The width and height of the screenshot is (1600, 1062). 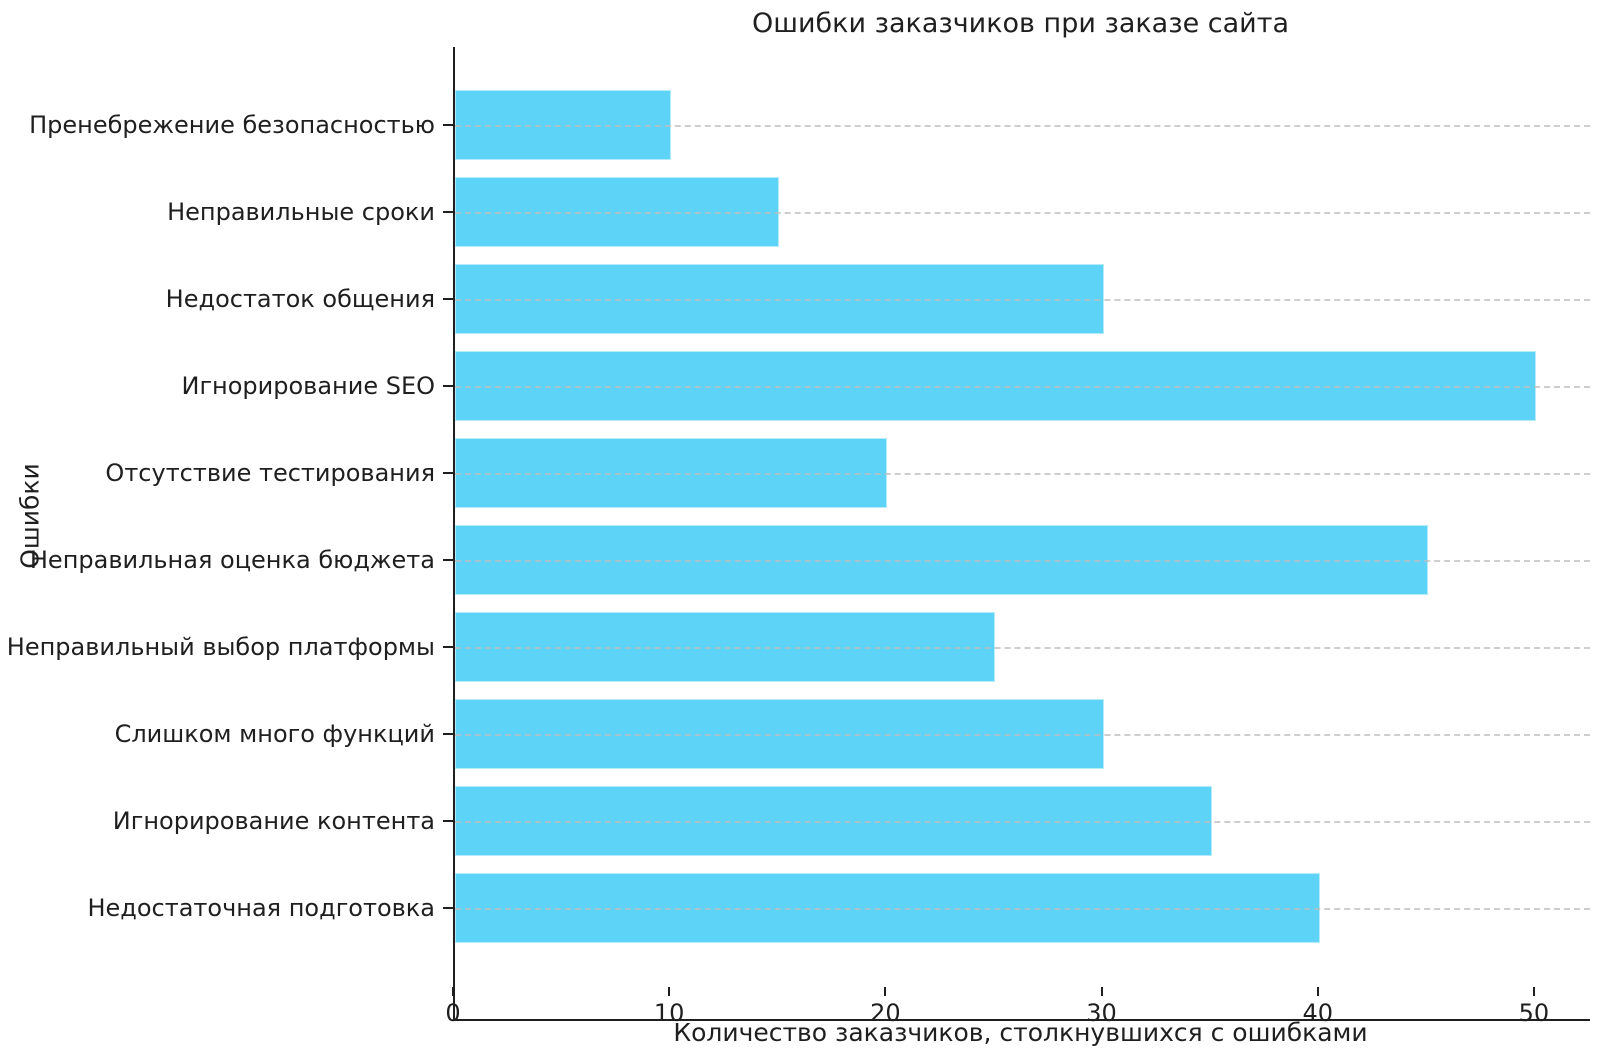 I want to click on bar-row: Игнорирование SEO, so click(x=885, y=385).